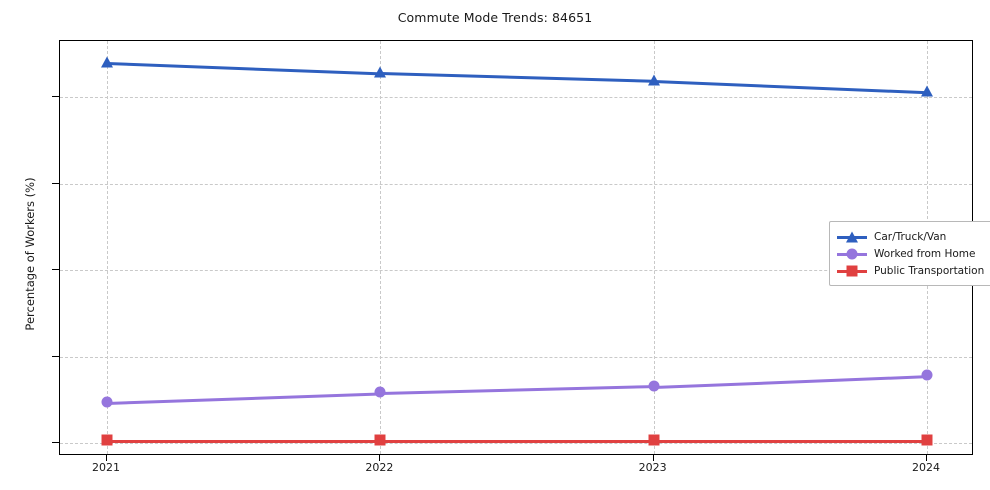  What do you see at coordinates (652, 467) in the screenshot?
I see `x-tick-label: 2023` at bounding box center [652, 467].